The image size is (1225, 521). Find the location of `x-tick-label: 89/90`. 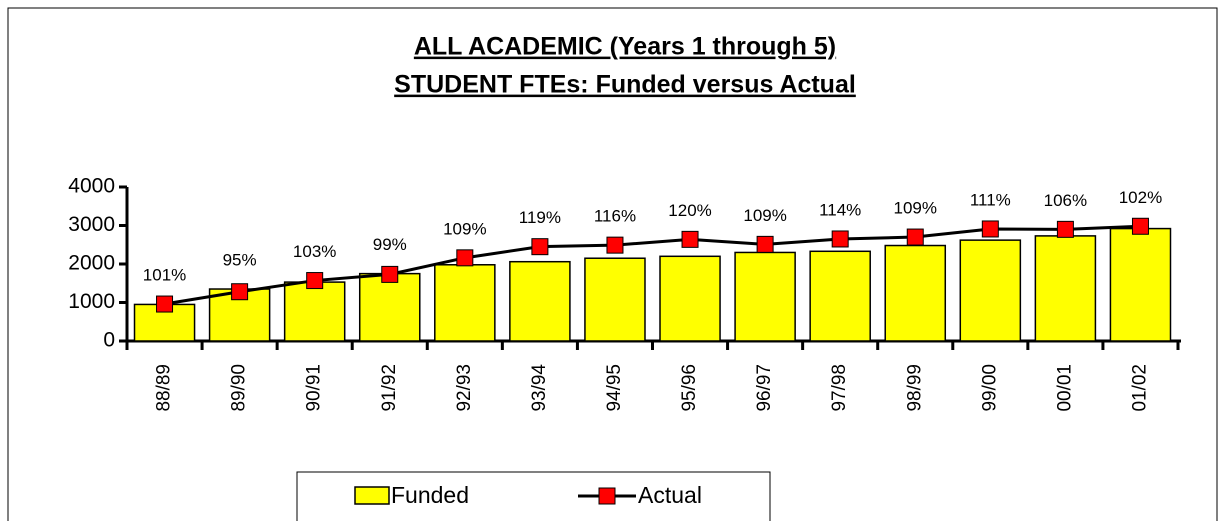

x-tick-label: 89/90 is located at coordinates (239, 388).